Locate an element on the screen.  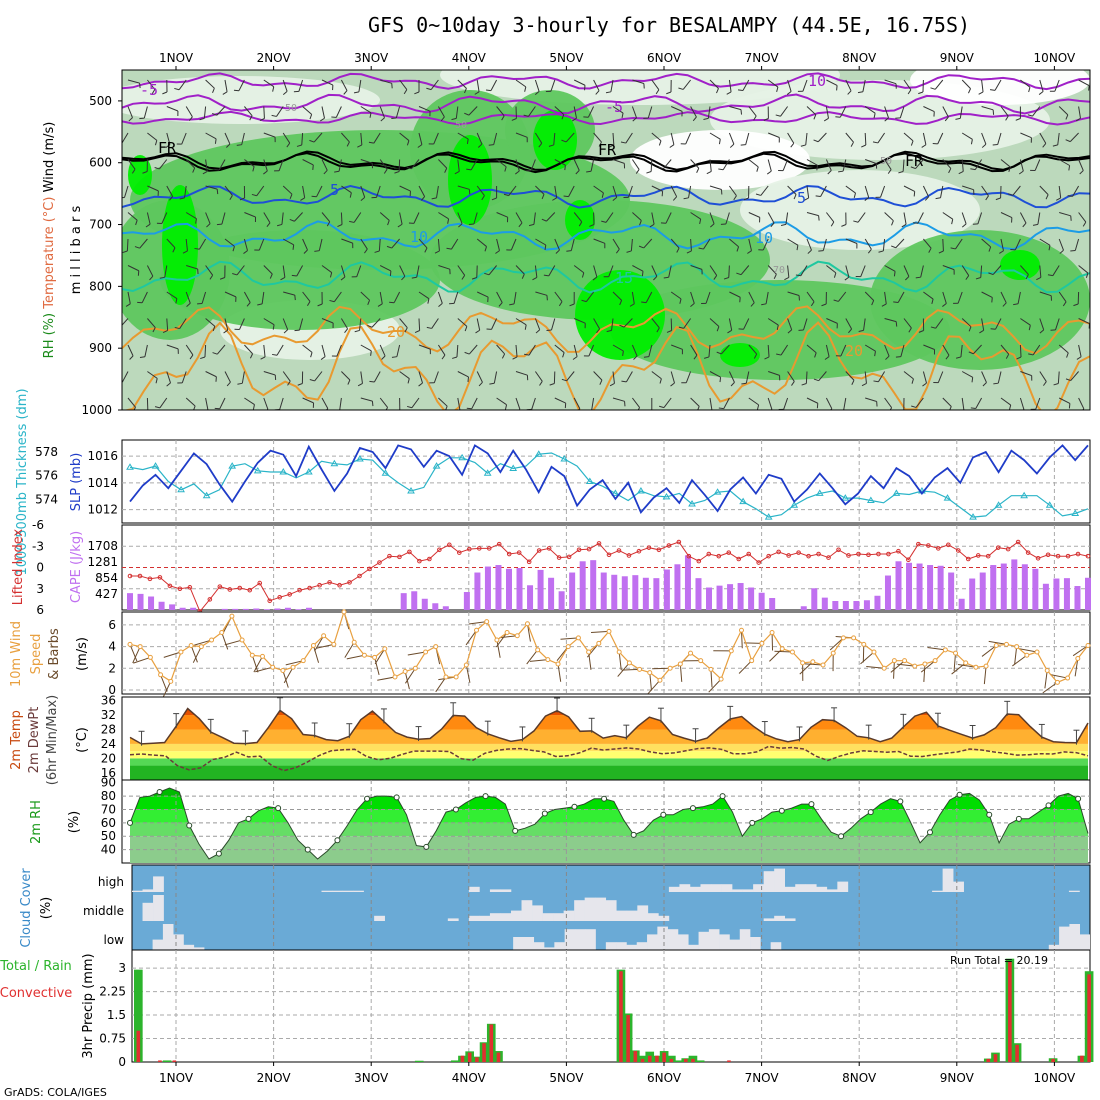
slp-tick-label: 1016 is located at coordinates (102, 456).